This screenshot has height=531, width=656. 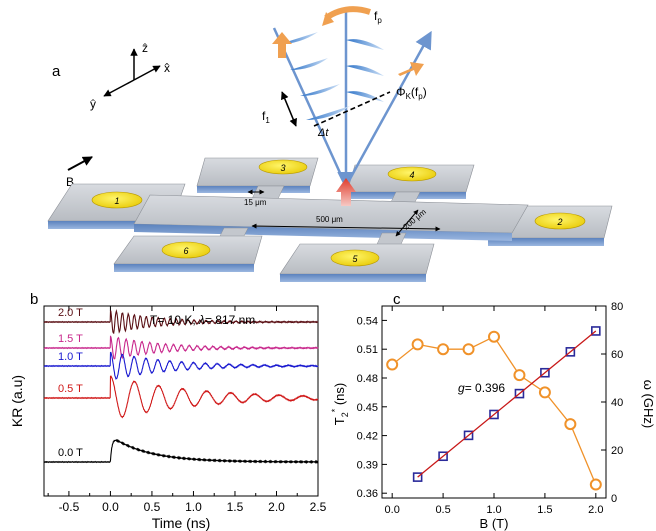 I want to click on probe-wave-packets, so click(x=365, y=70).